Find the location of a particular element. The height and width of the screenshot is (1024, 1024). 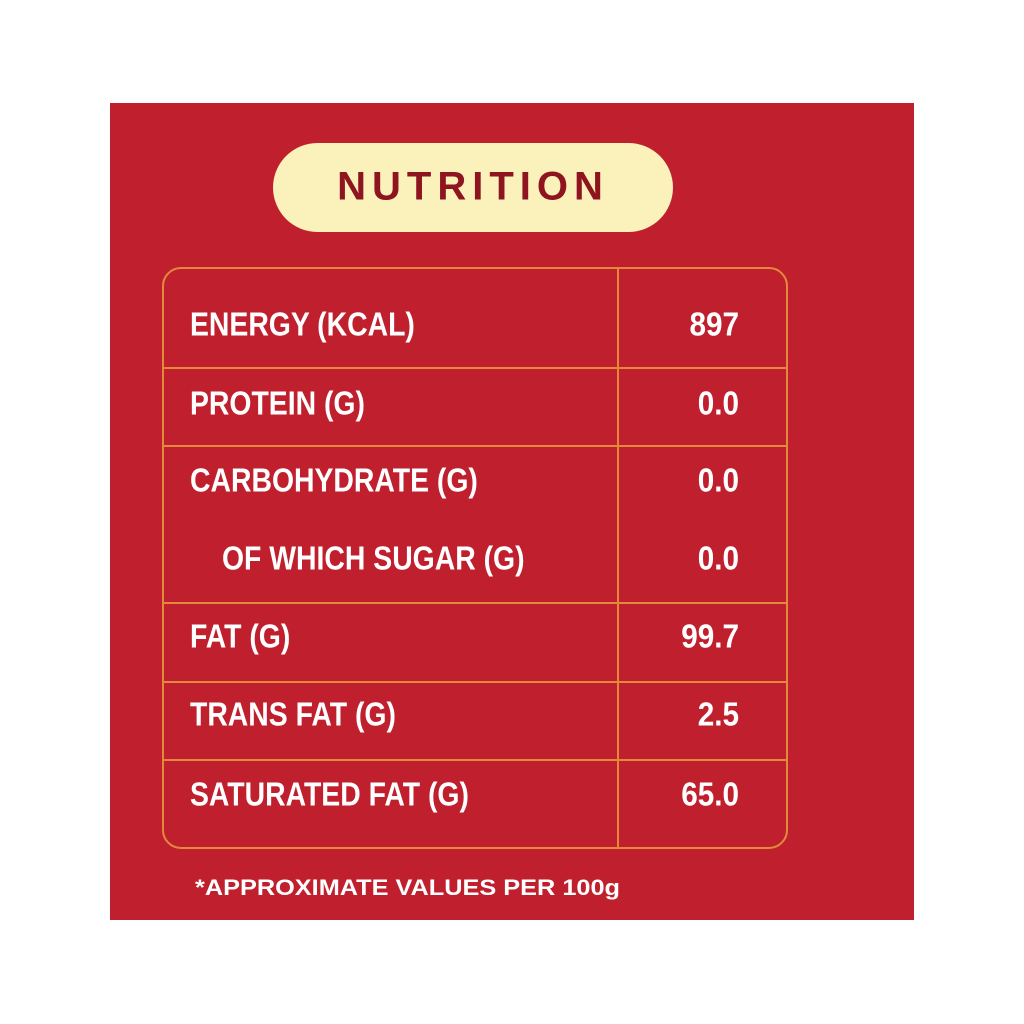

nutrient-value: 897 is located at coordinates (714, 324).